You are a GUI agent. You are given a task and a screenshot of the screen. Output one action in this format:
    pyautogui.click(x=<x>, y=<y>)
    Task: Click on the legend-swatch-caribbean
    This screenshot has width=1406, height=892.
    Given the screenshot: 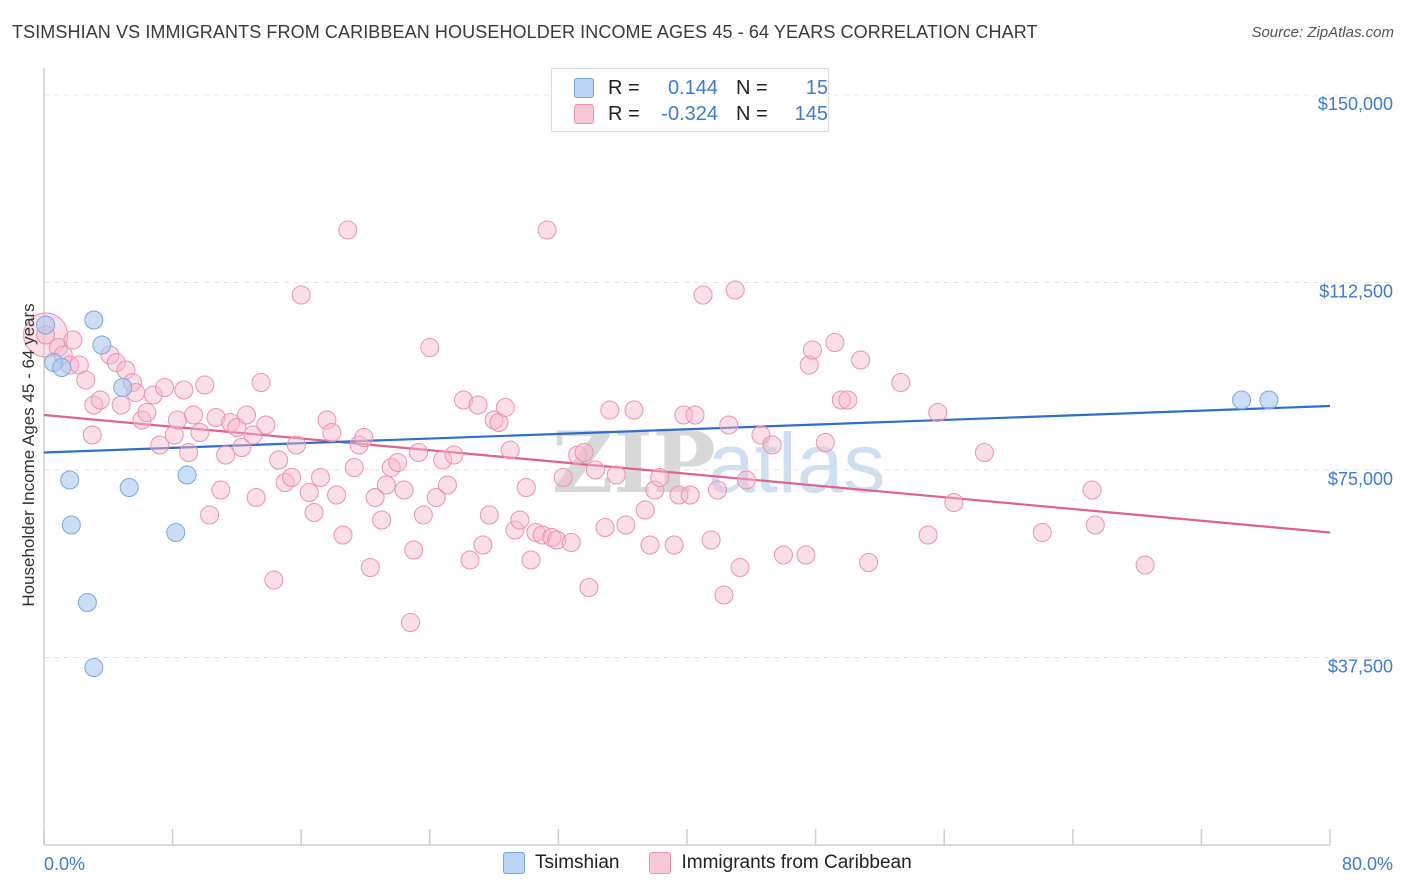 What is the action you would take?
    pyautogui.click(x=584, y=114)
    